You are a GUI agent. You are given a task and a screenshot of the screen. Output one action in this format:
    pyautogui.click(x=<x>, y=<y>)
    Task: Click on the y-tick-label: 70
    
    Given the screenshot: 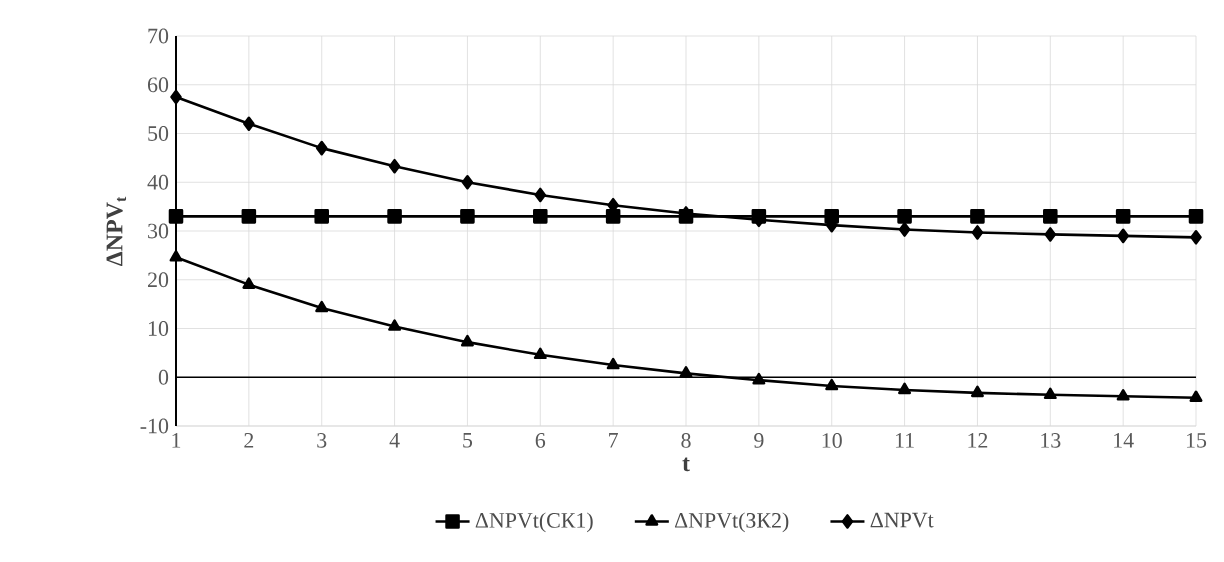 What is the action you would take?
    pyautogui.click(x=158, y=36)
    